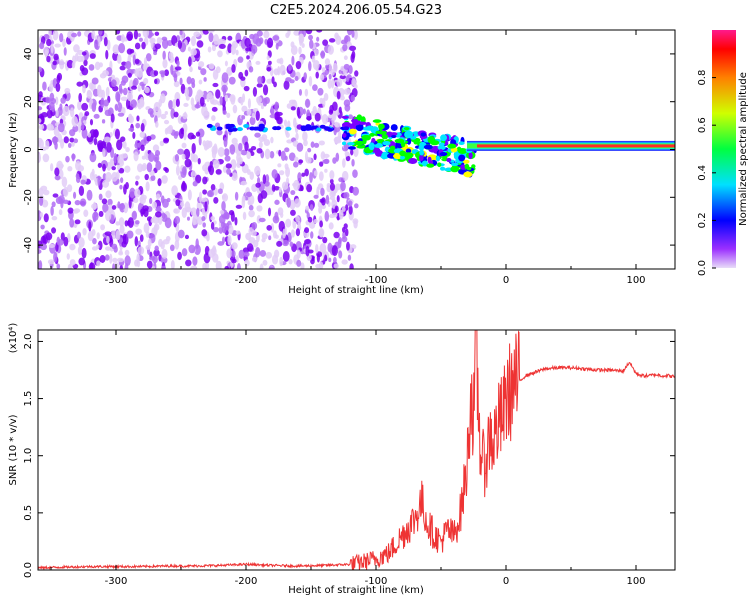 Image resolution: width=750 pixels, height=600 pixels. What do you see at coordinates (28, 570) in the screenshot?
I see `snr-y-tick-label: 0.0` at bounding box center [28, 570].